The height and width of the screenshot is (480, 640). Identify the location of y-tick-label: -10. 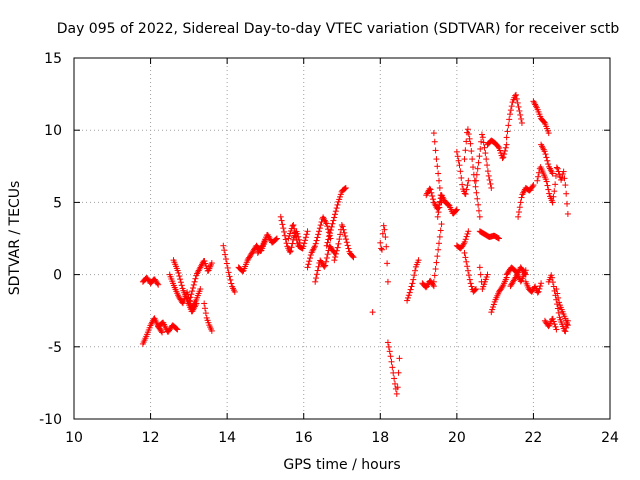
(50, 420).